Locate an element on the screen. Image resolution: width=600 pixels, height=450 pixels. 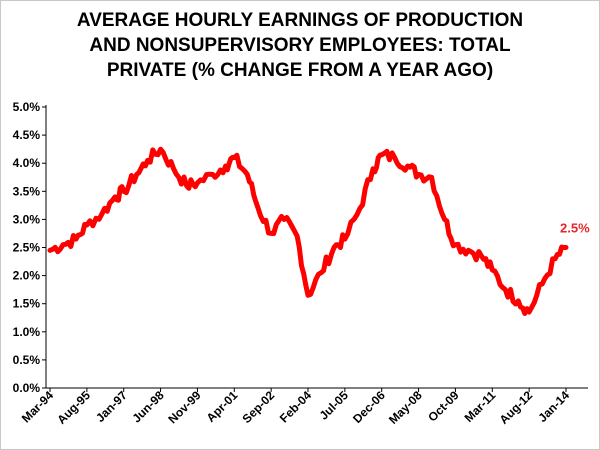
y-tick-label: 4.5% is located at coordinates (27, 135).